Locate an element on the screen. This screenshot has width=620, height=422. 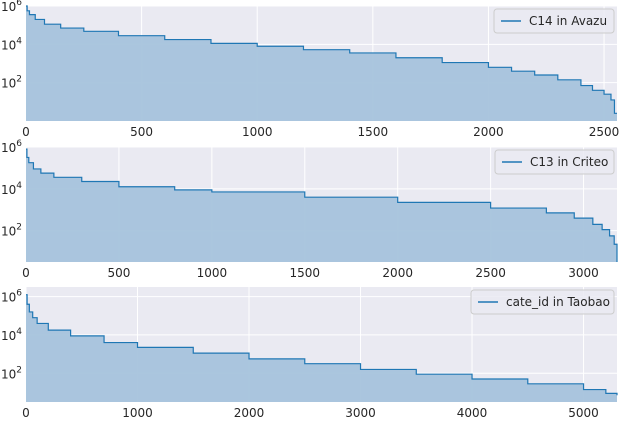
legend-label: cate_id in Taobao is located at coordinates (558, 302).